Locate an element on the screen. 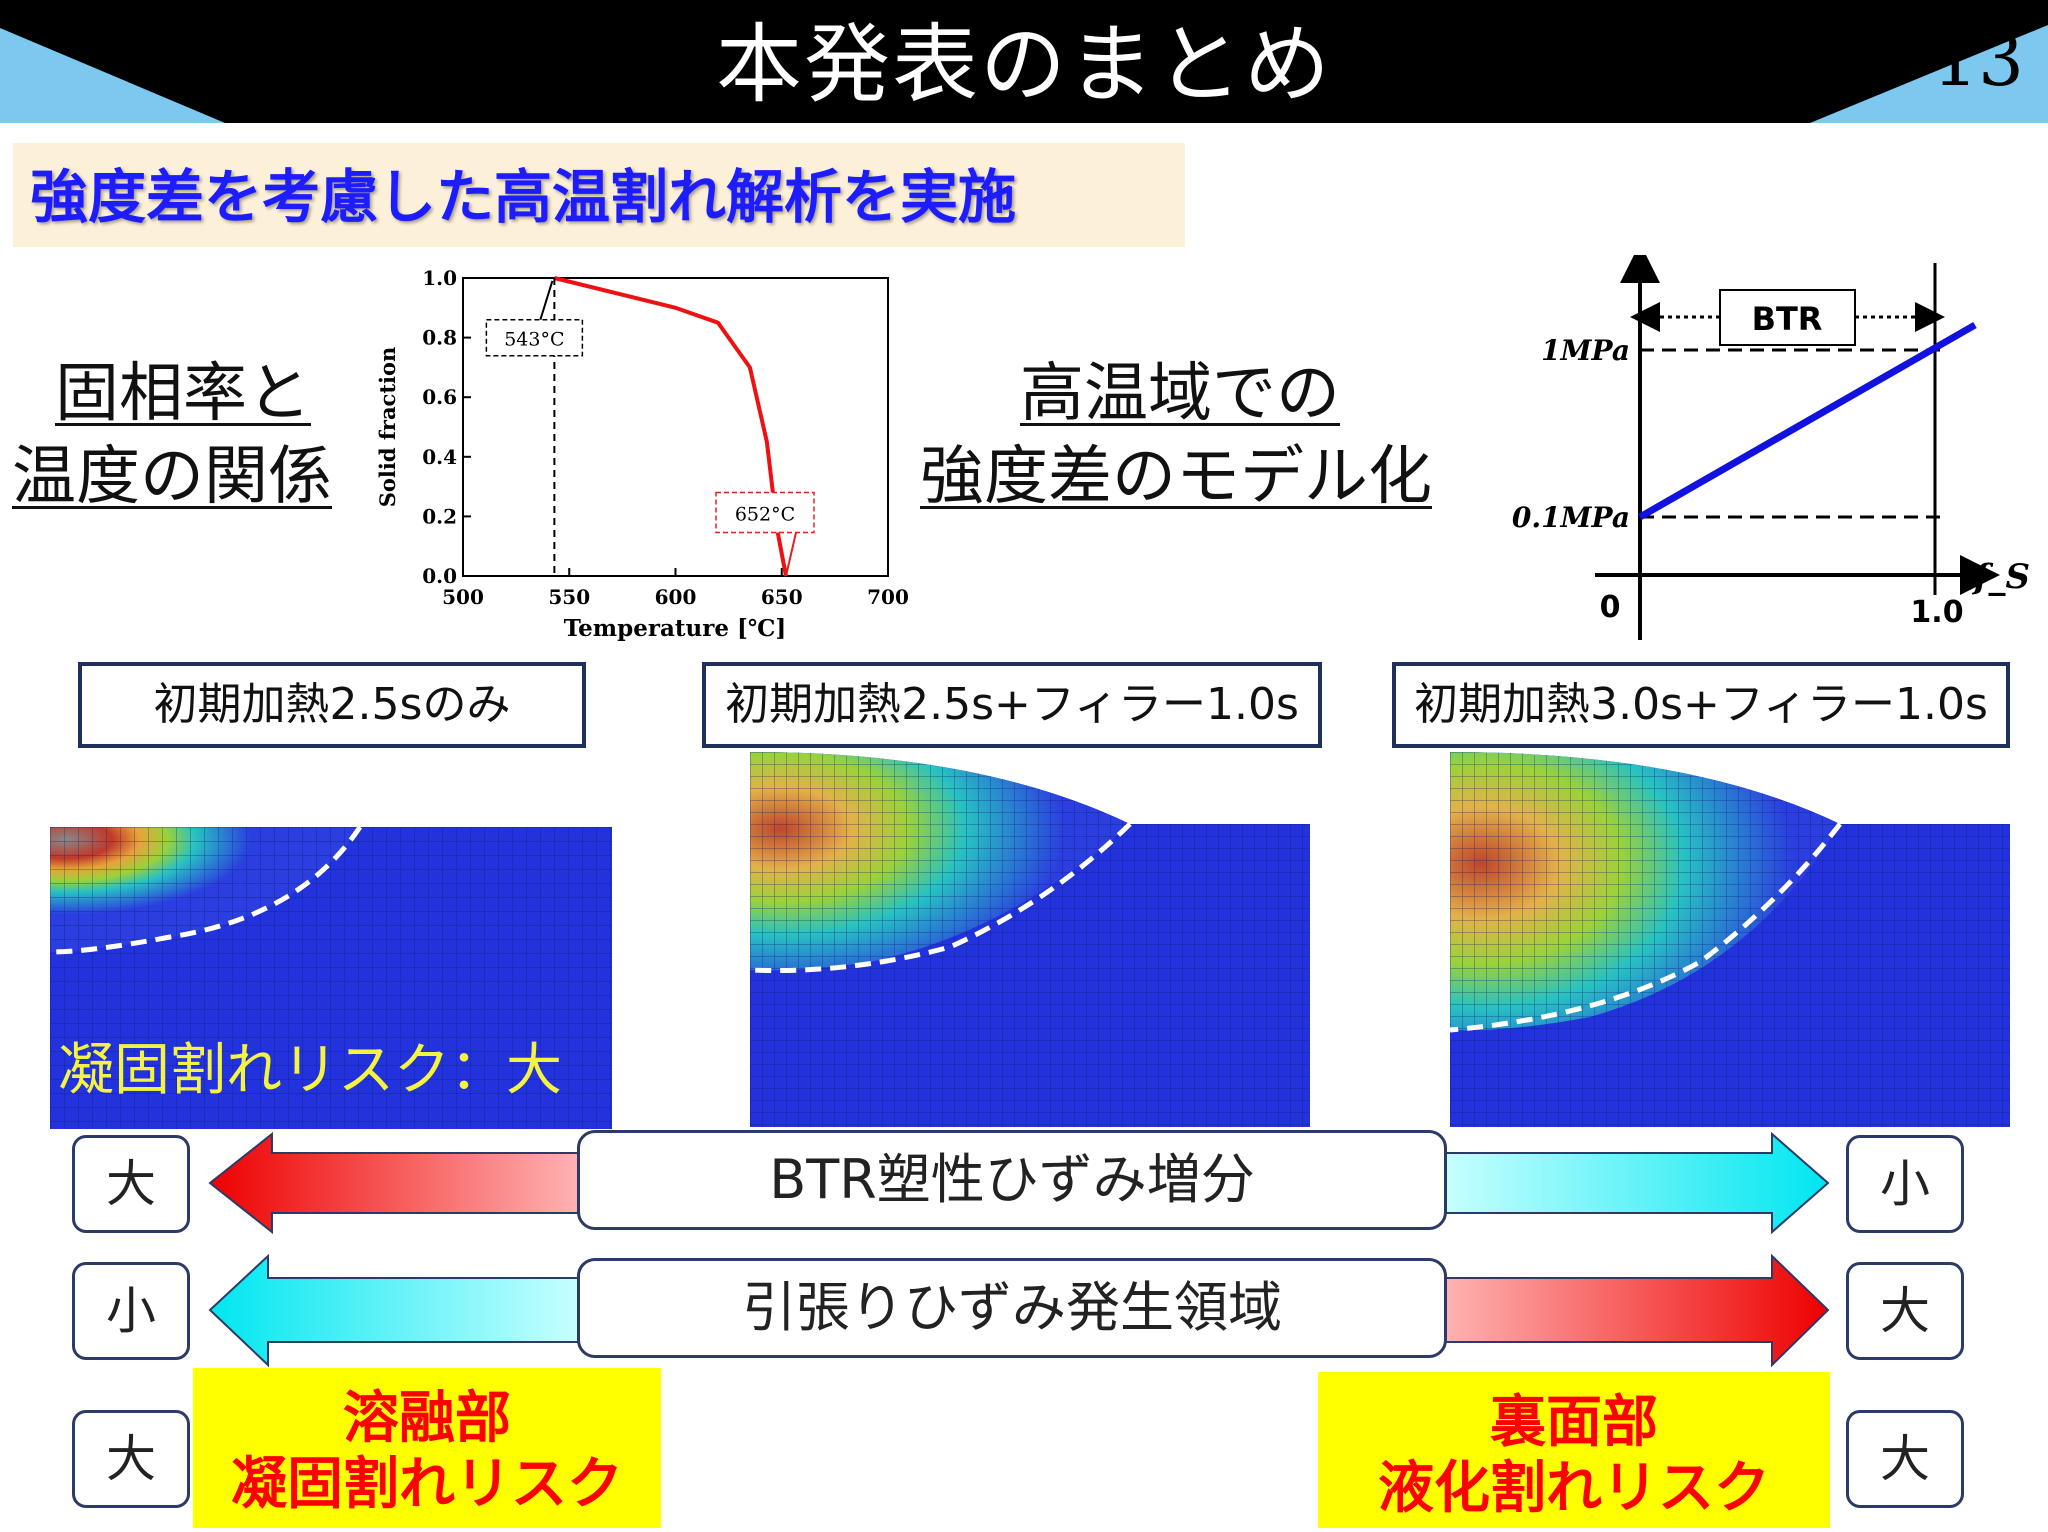  chart1-ytick-label: 0.4 is located at coordinates (439, 457).